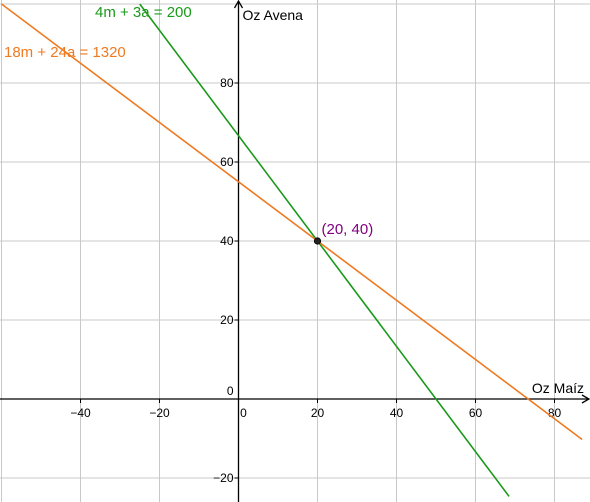  I want to click on y-tick-label: −20, so click(223, 478).